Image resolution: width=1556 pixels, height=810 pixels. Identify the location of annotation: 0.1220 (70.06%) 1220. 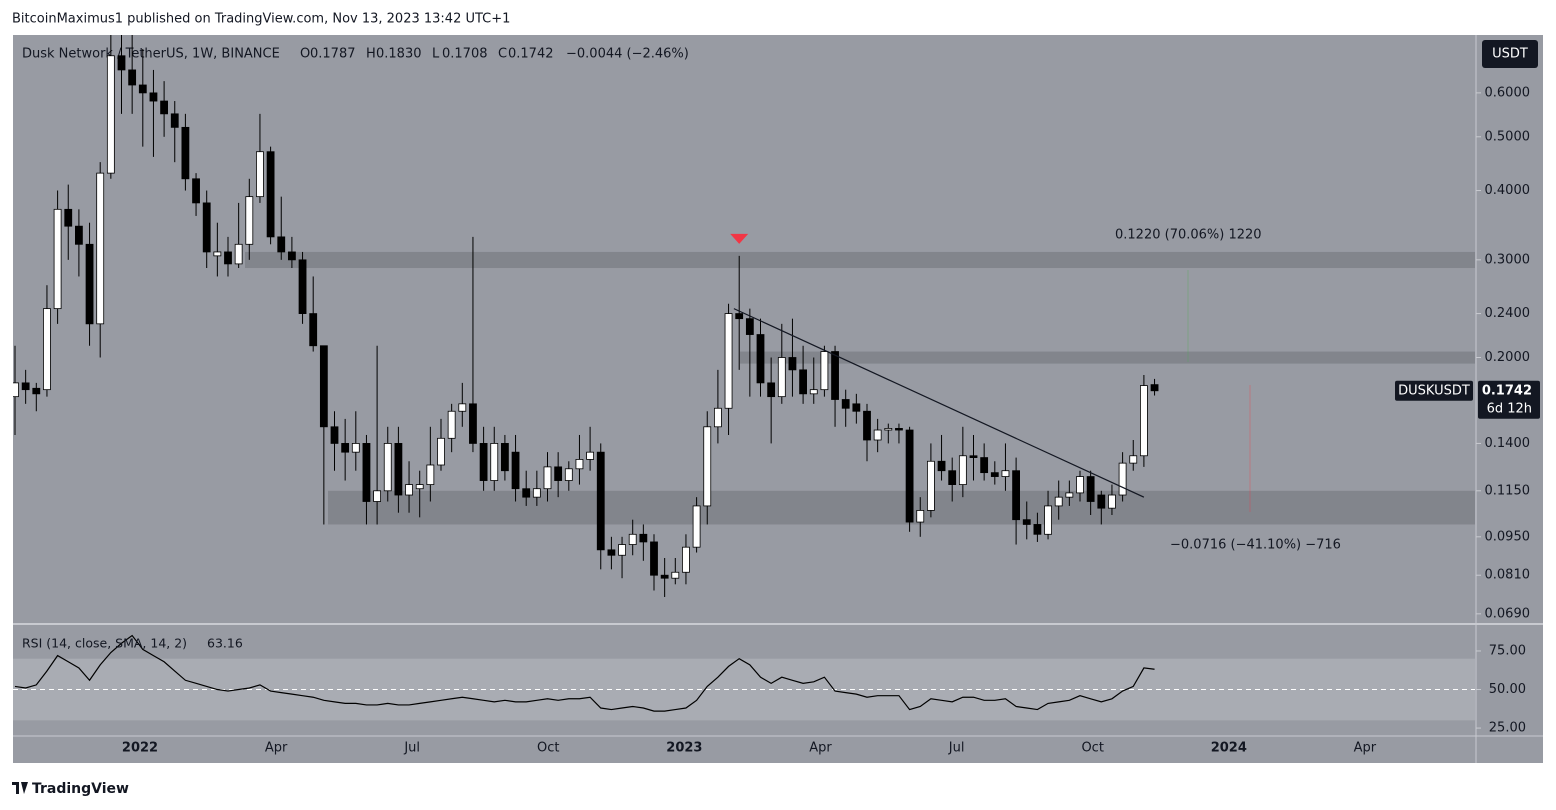
(1188, 235).